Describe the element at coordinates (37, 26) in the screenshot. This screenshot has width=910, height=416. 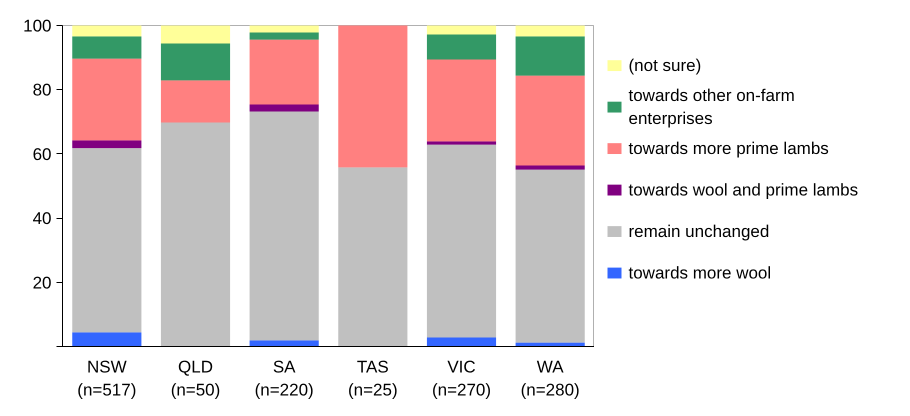
I see `y-tick-label: 100` at that location.